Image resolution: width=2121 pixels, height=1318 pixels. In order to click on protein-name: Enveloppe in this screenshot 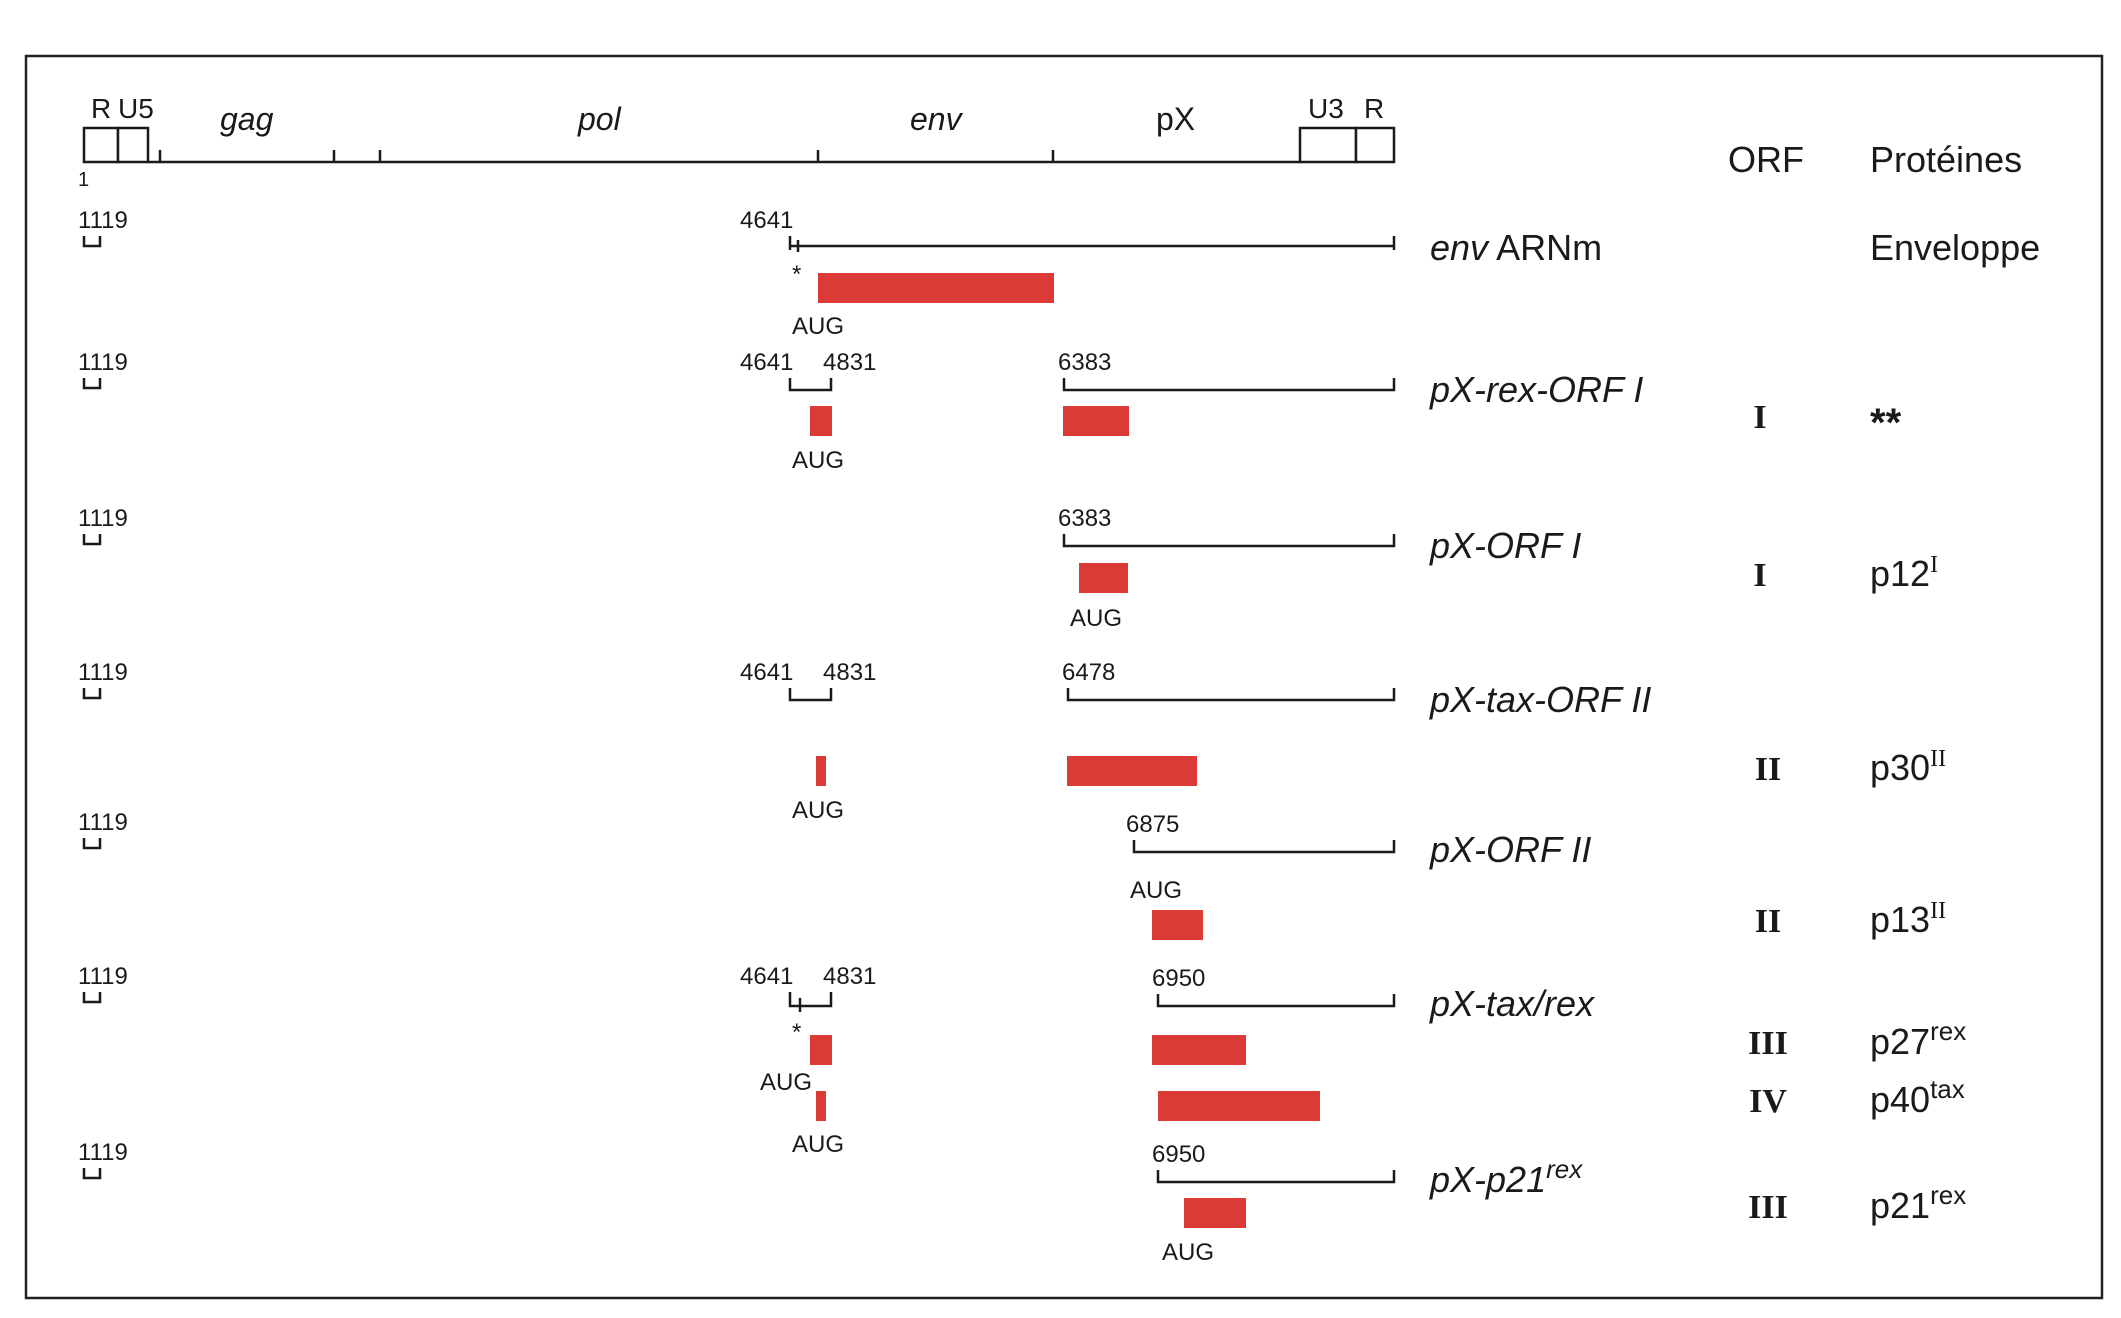, I will do `click(1955, 247)`.